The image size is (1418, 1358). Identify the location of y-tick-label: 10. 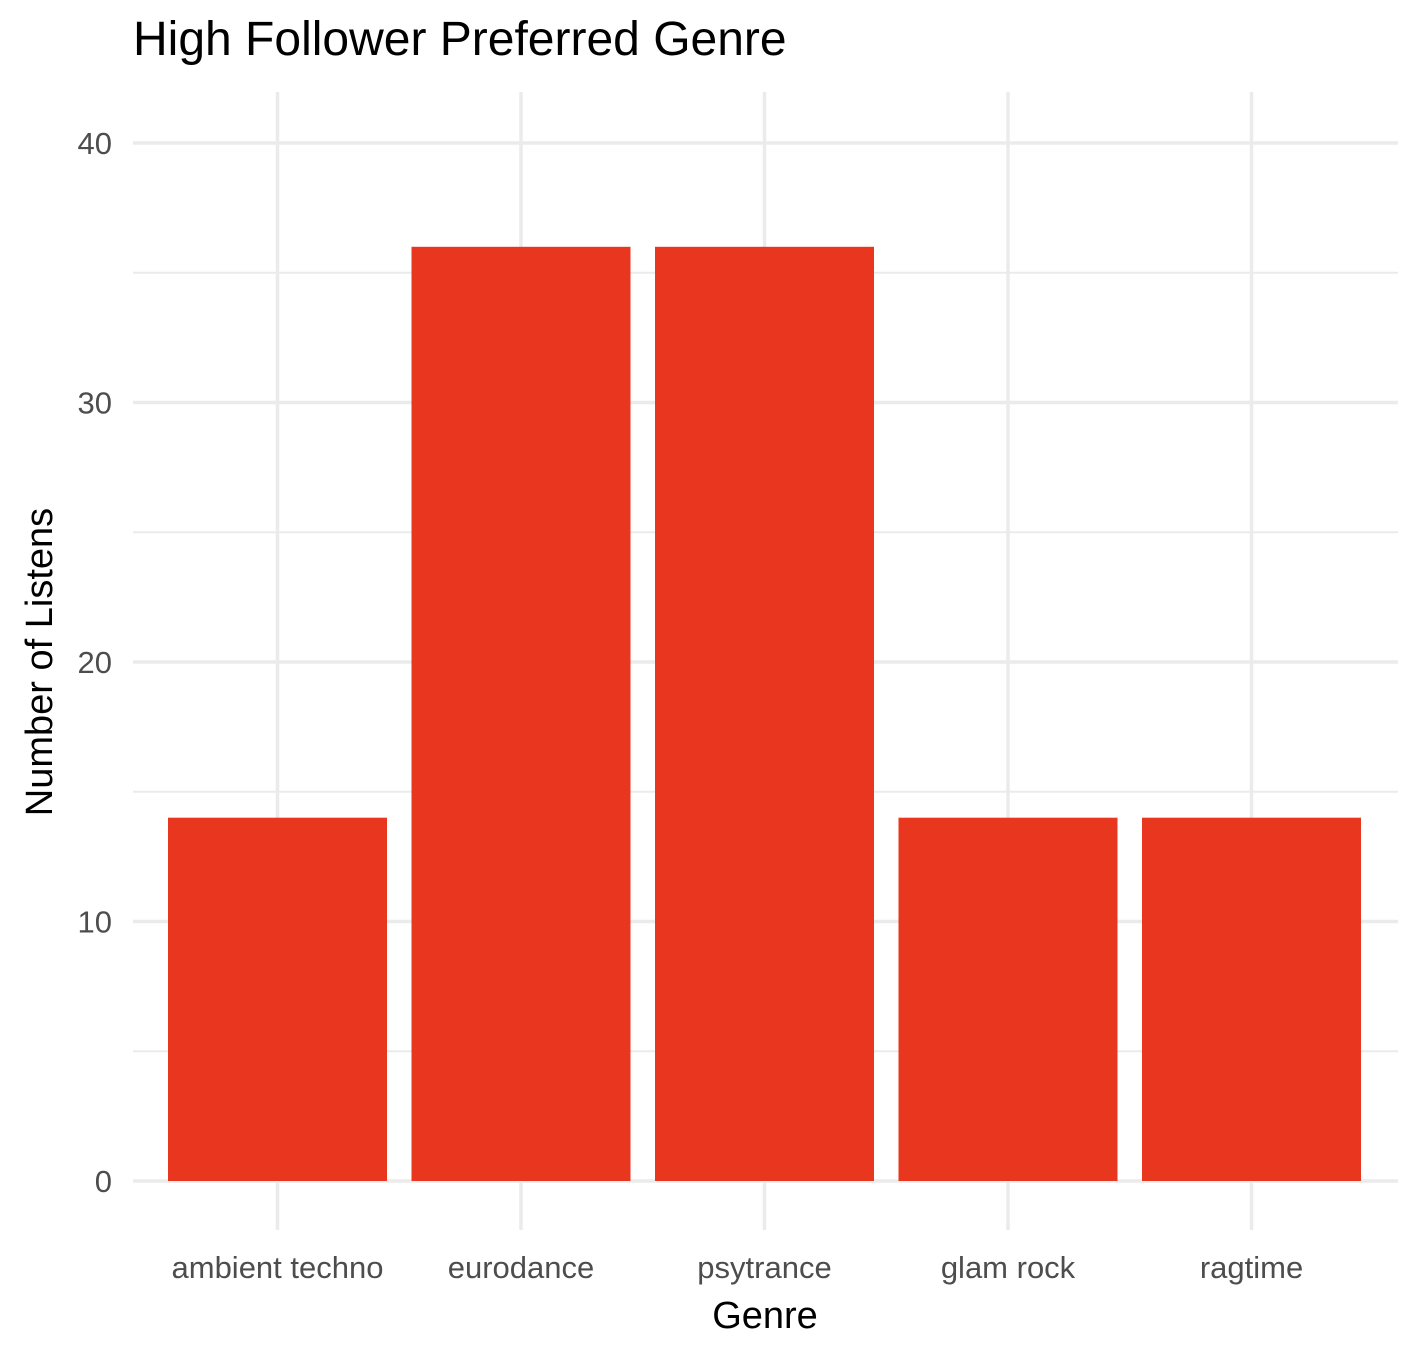
(95, 922).